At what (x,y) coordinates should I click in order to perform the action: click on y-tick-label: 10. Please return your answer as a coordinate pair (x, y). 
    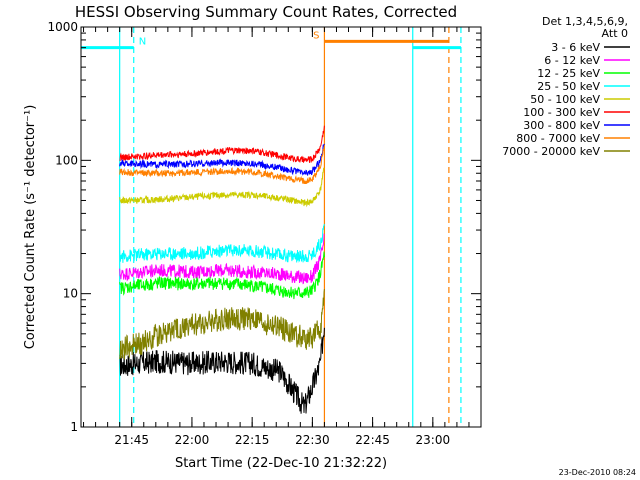
    Looking at the image, I should click on (70, 294).